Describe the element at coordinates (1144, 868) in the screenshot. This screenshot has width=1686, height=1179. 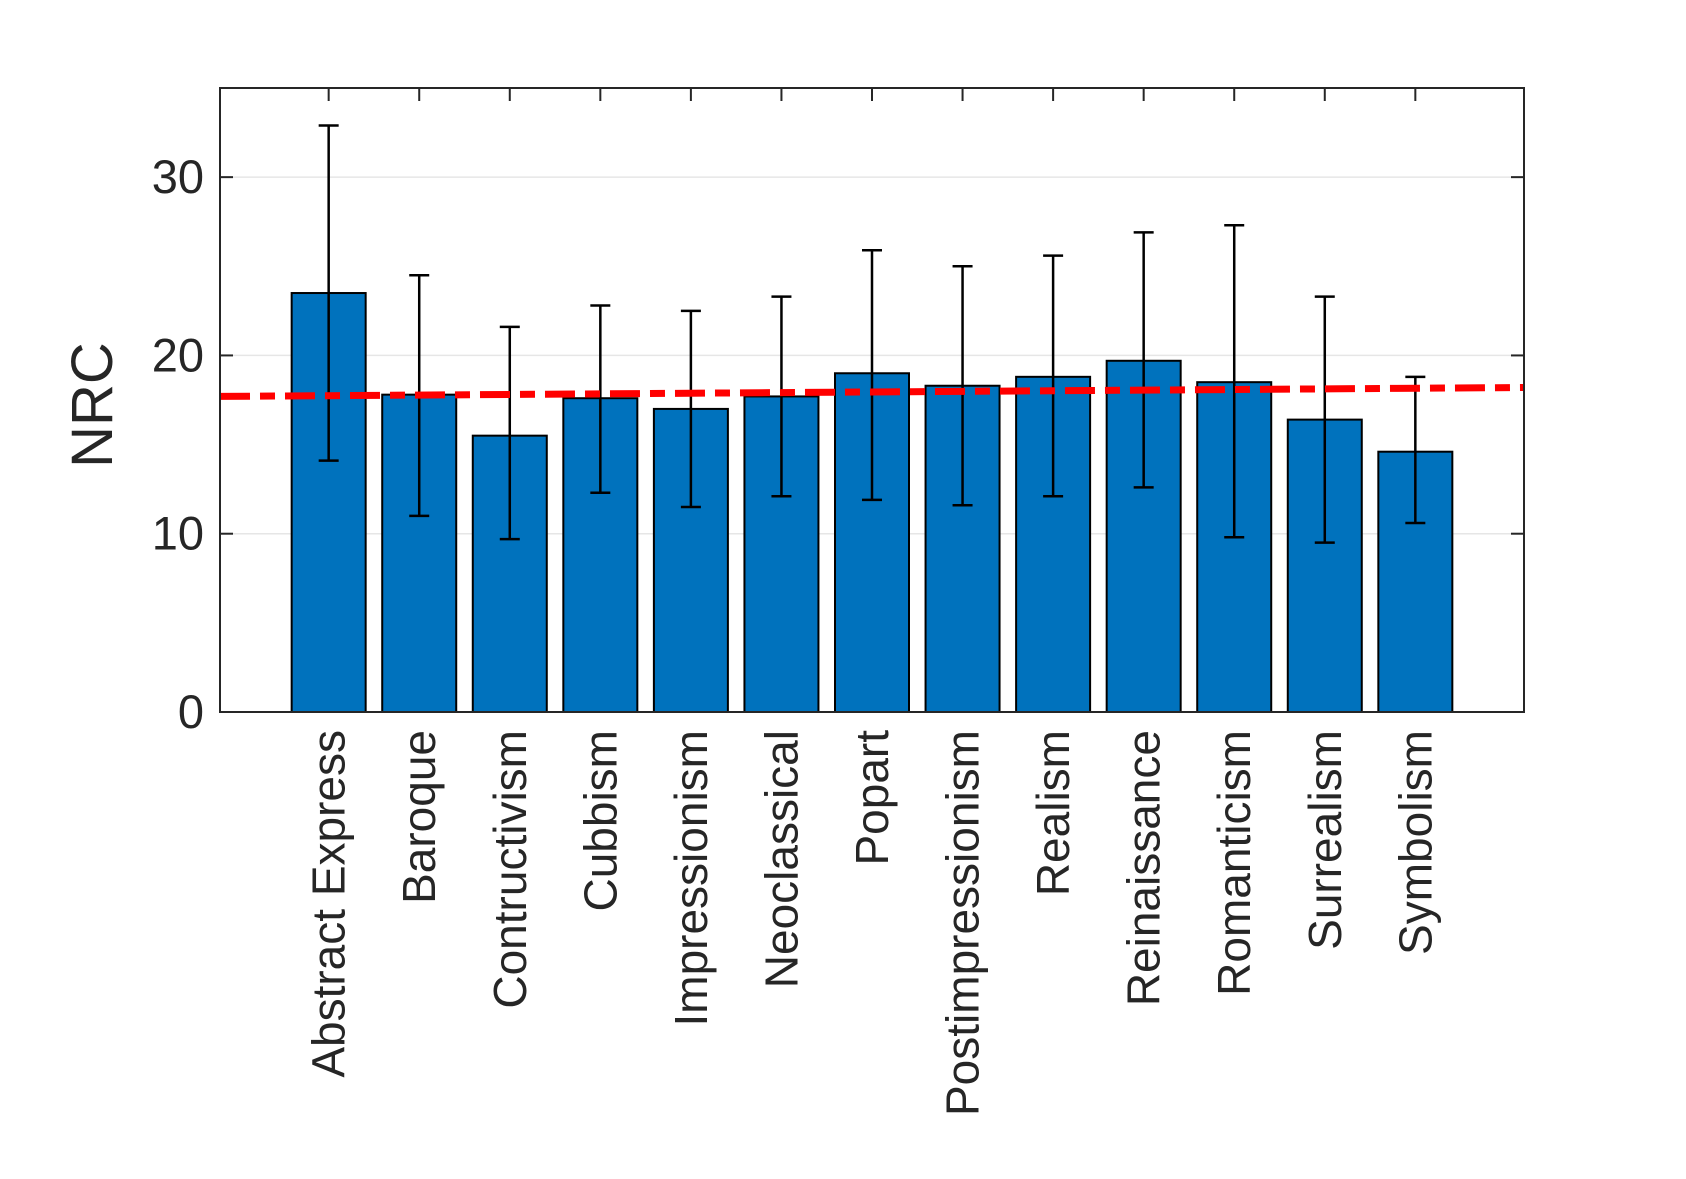
I see `x-tick-label-reinaissance: Reinaissance` at that location.